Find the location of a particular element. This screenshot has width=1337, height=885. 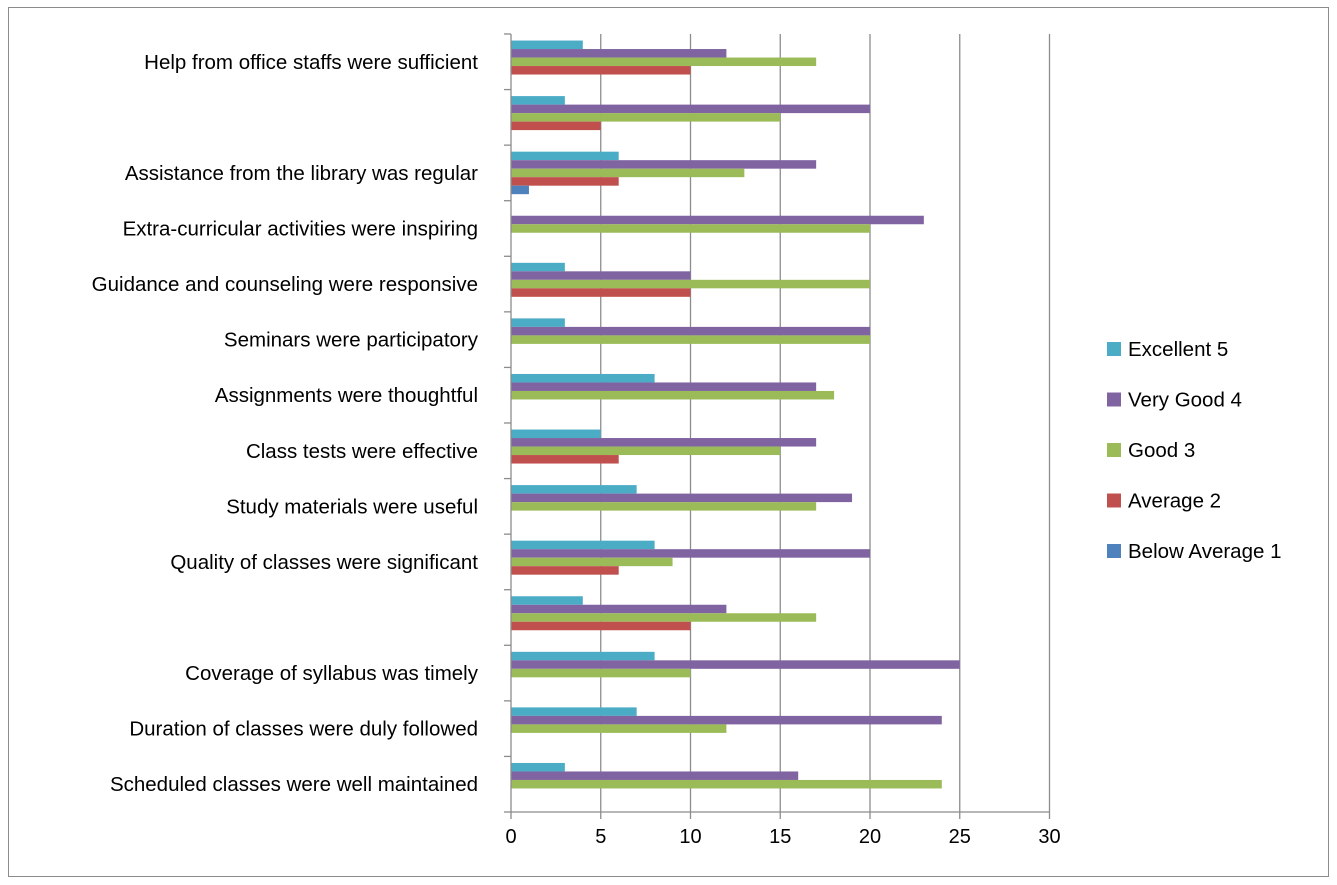

legend-label-below-average-1: Below Average 1 is located at coordinates (1204, 551).